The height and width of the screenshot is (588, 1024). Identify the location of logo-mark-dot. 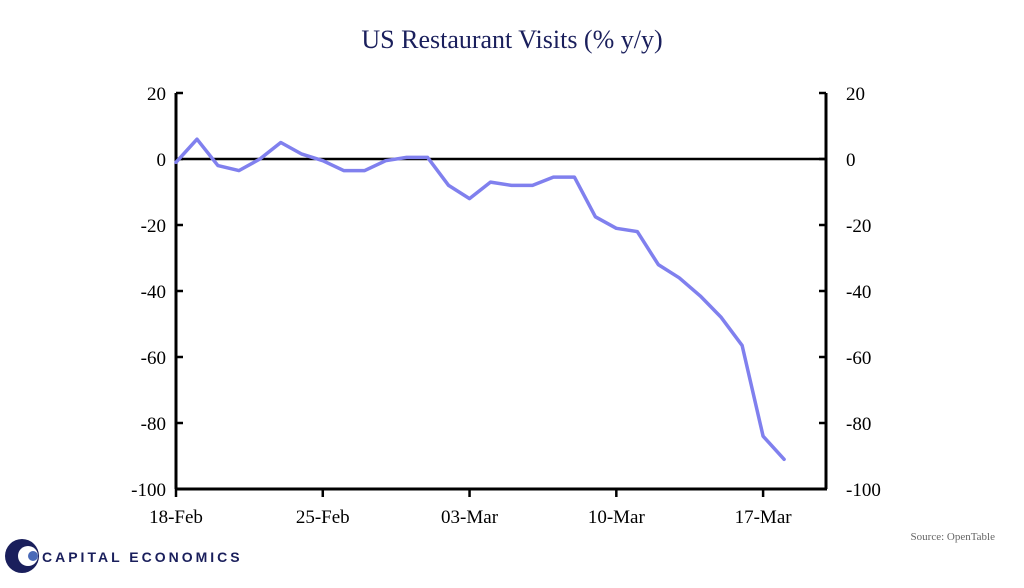
(33, 556).